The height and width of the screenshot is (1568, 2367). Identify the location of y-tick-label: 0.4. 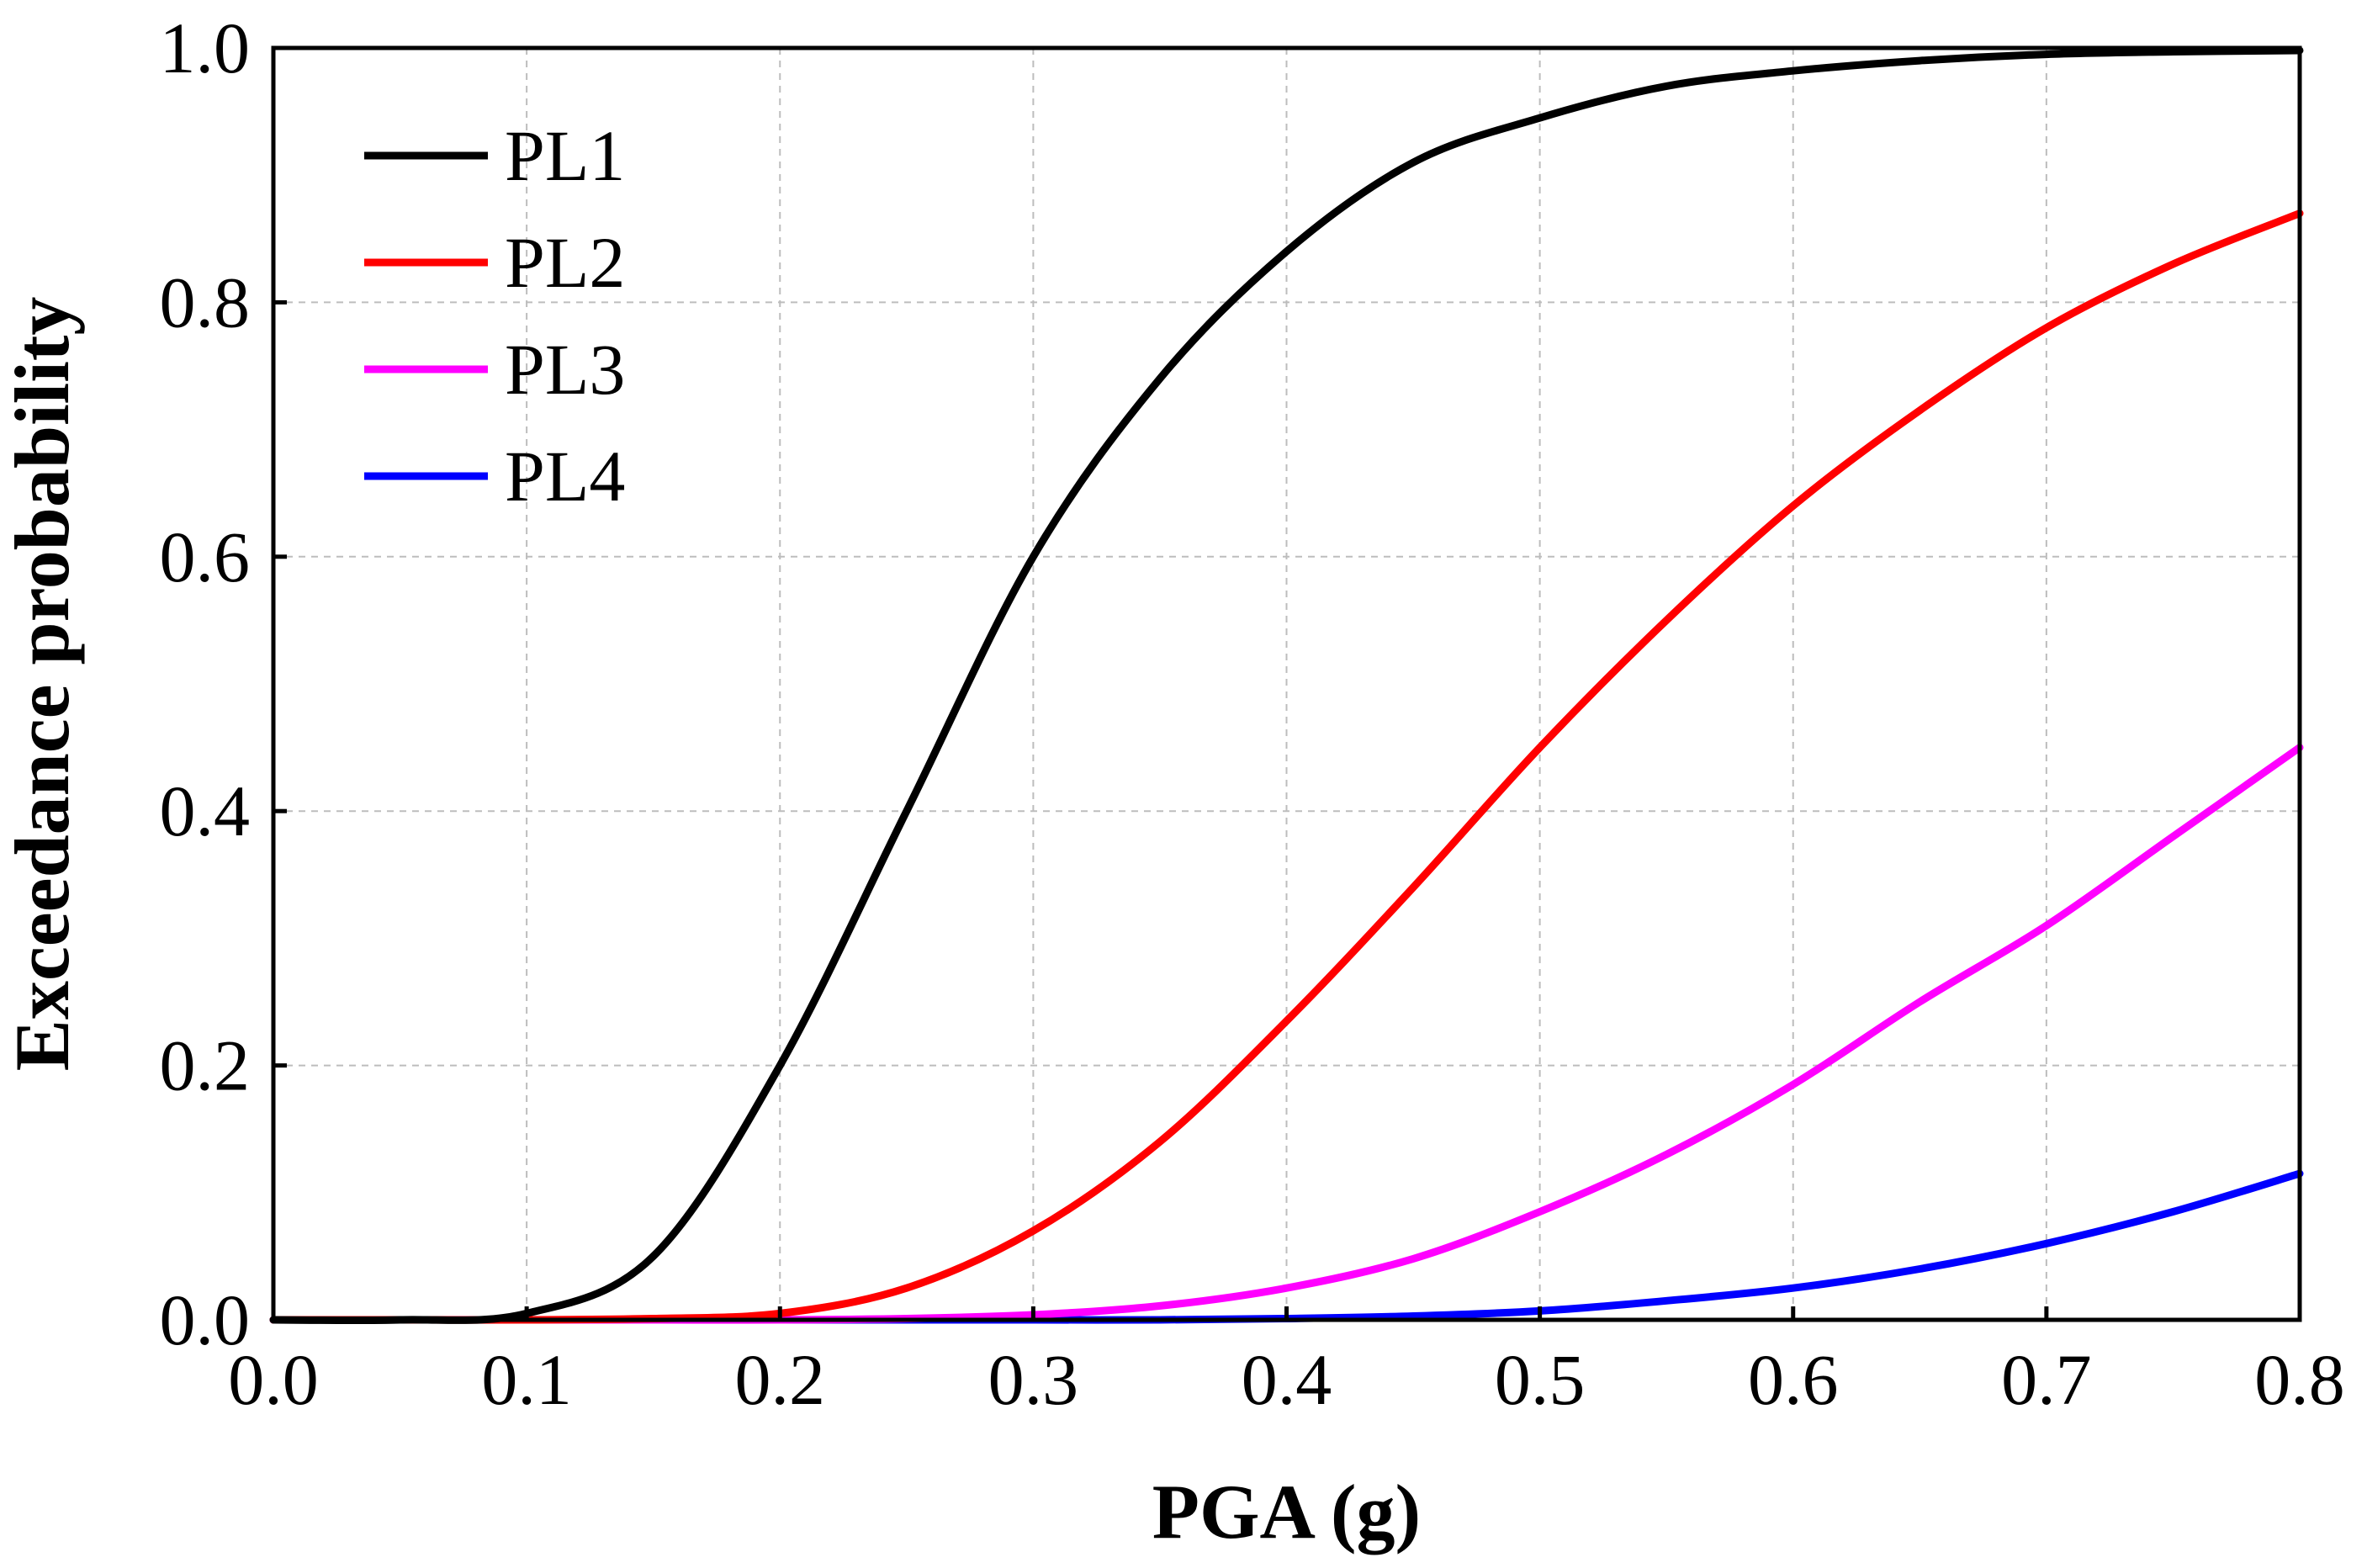
(206, 811).